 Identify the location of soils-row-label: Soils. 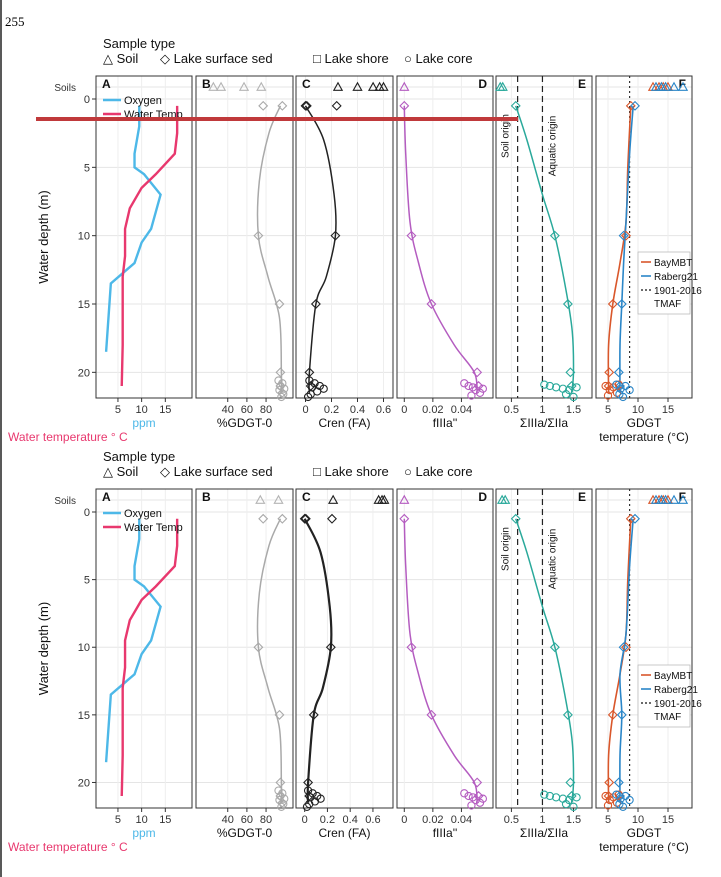
(65, 501).